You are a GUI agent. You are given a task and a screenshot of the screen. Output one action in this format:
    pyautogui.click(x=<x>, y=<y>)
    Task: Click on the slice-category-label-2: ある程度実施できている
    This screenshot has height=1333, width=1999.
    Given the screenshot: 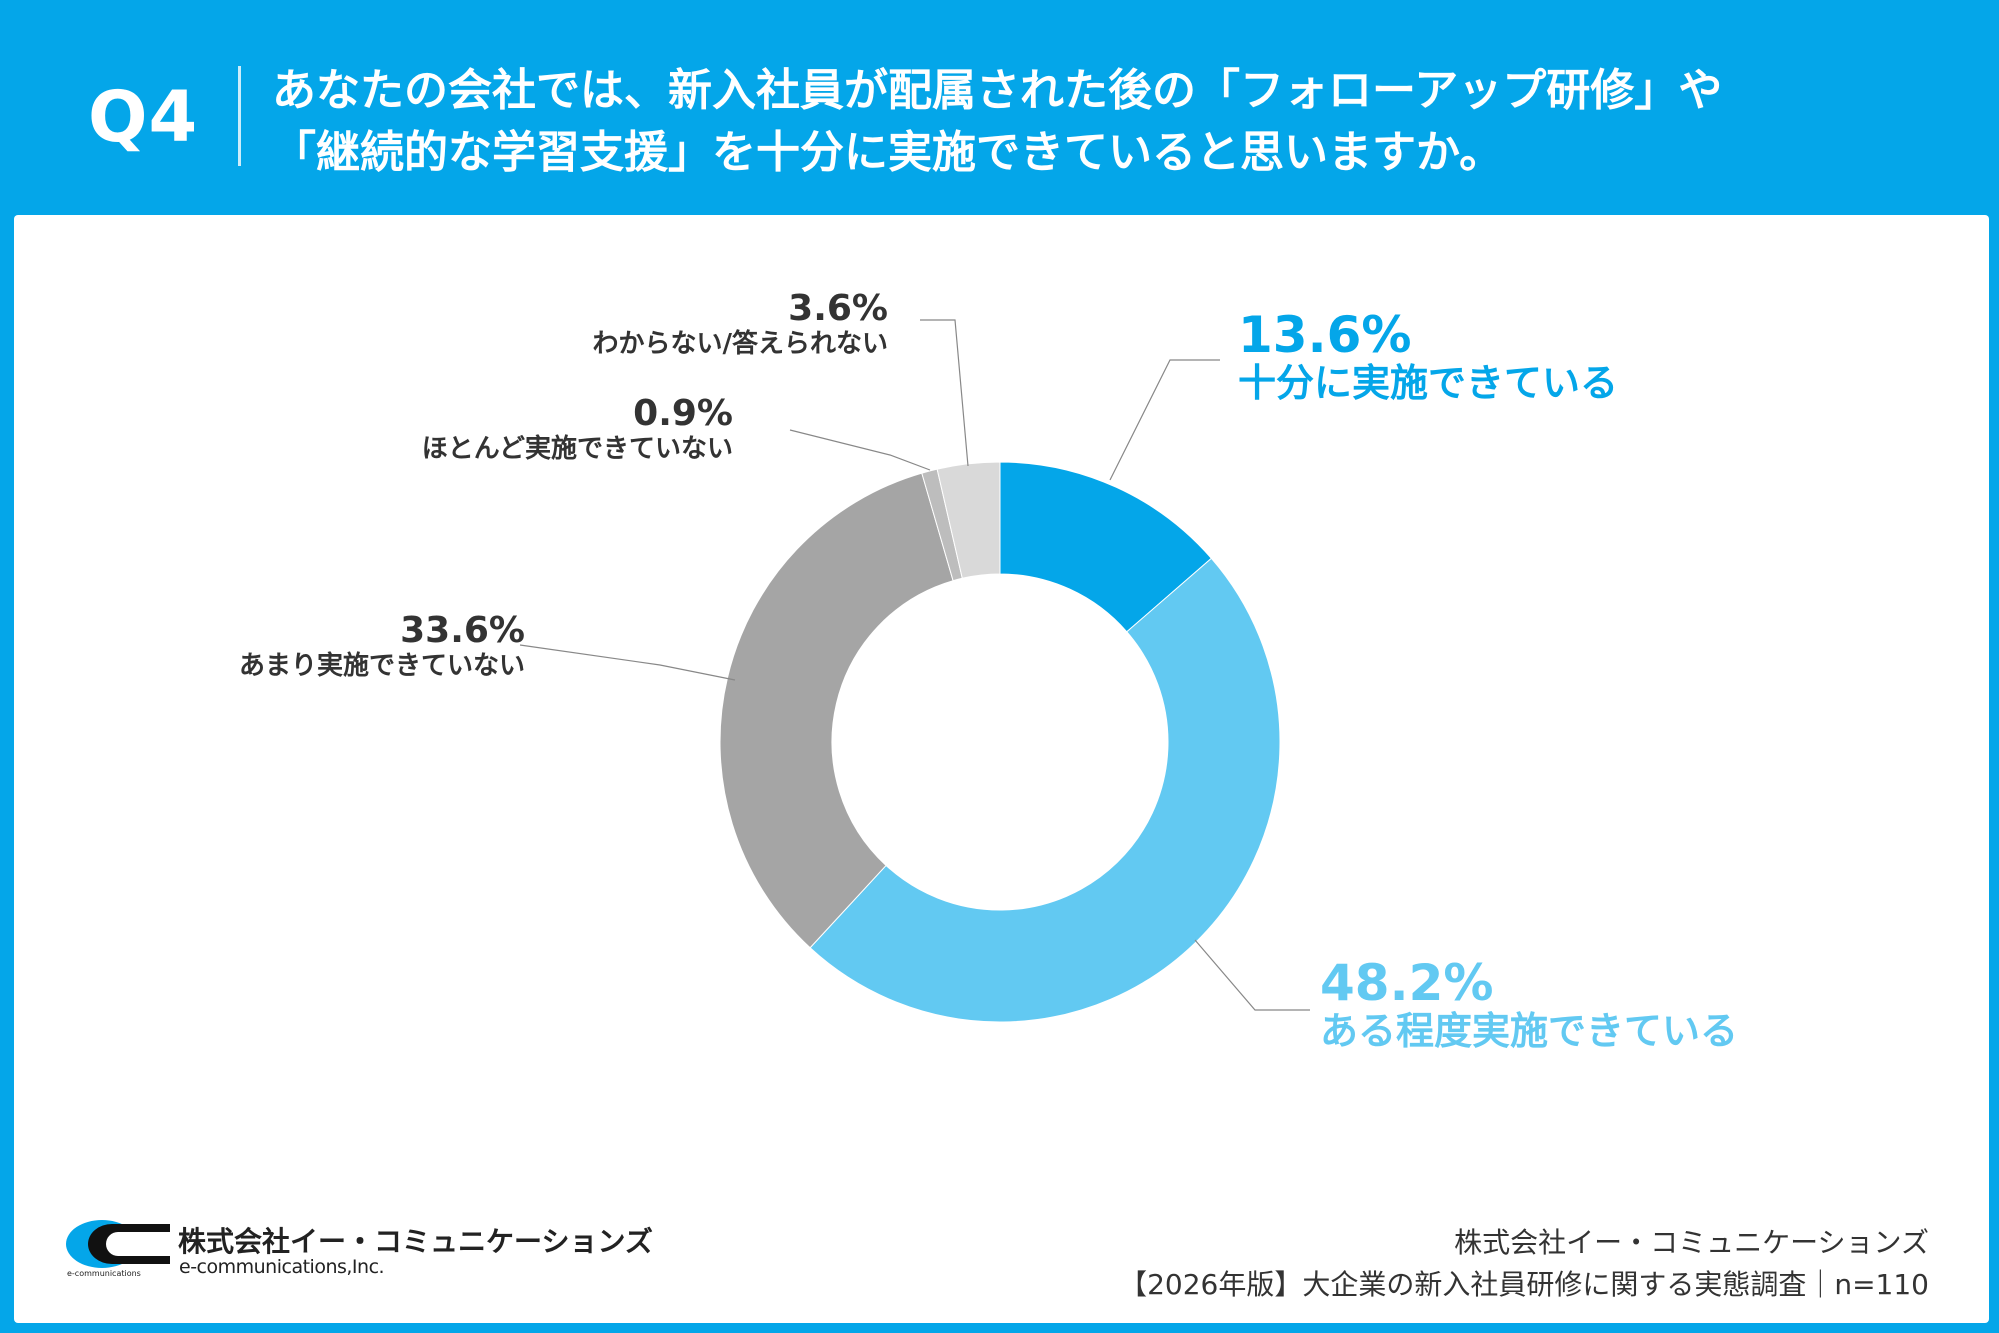 What is the action you would take?
    pyautogui.click(x=1529, y=1031)
    